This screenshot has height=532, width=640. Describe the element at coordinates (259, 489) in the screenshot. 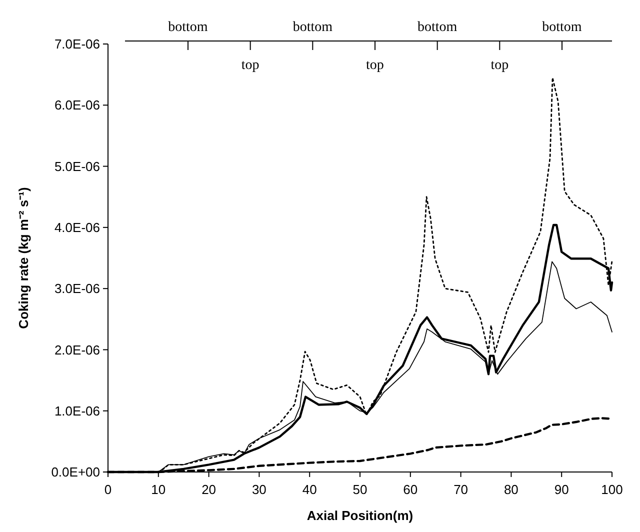

I see `x-tick-label: 30` at that location.